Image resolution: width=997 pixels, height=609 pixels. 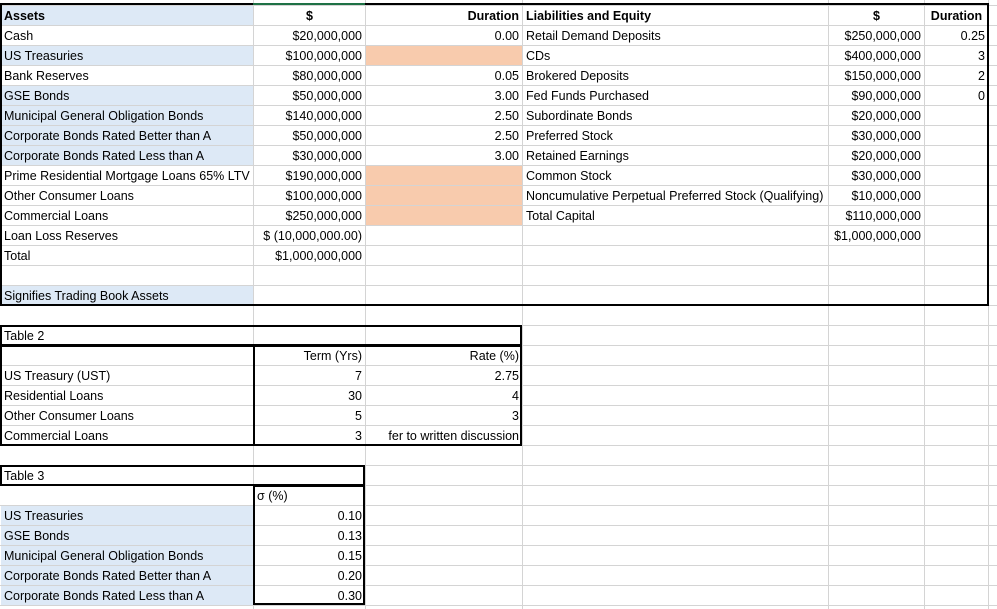 I want to click on asset-amount: $80,000,000, so click(x=327, y=76).